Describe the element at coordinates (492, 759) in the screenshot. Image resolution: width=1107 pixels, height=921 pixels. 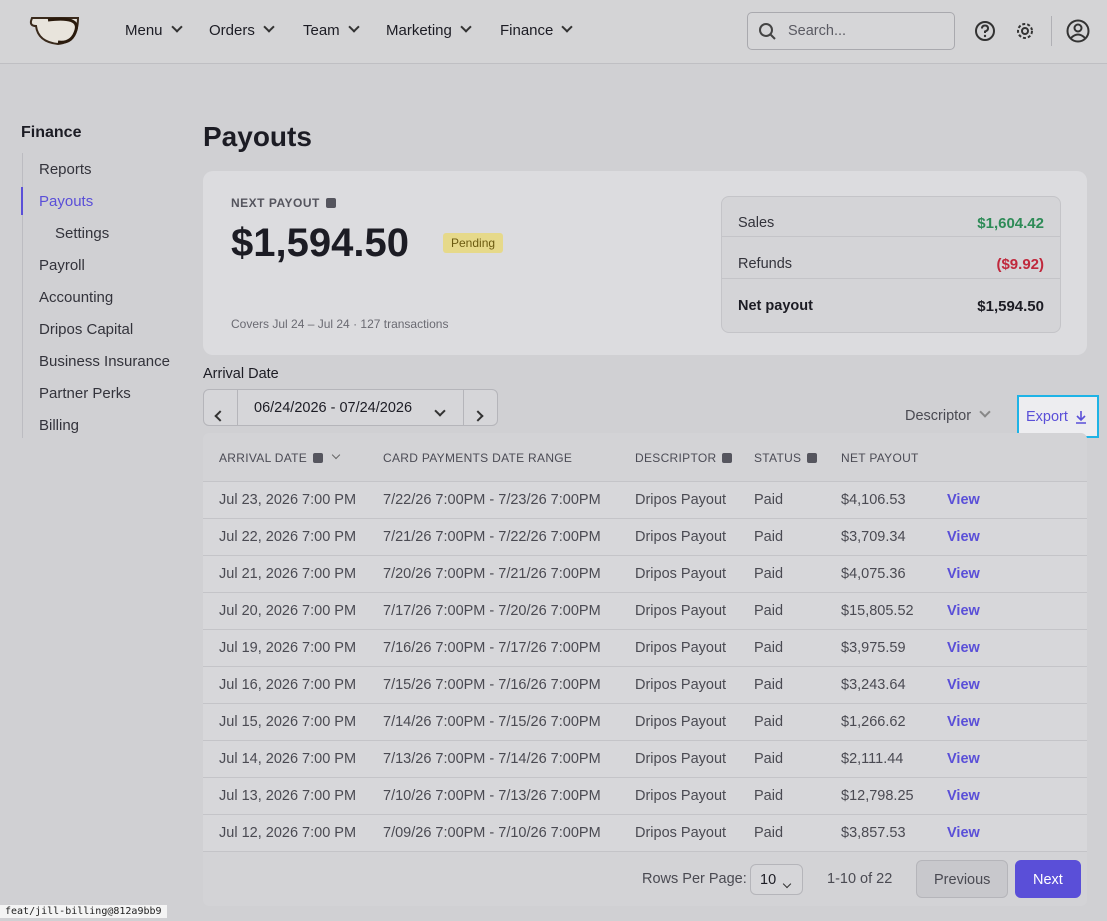
I see `table-cell: 7/13/26 7:00PM - 7/14/26 7:00PM` at that location.